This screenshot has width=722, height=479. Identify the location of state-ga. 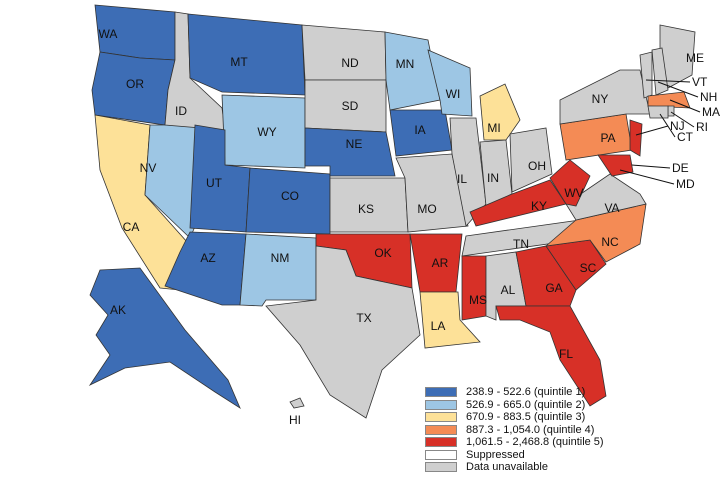
(546, 276).